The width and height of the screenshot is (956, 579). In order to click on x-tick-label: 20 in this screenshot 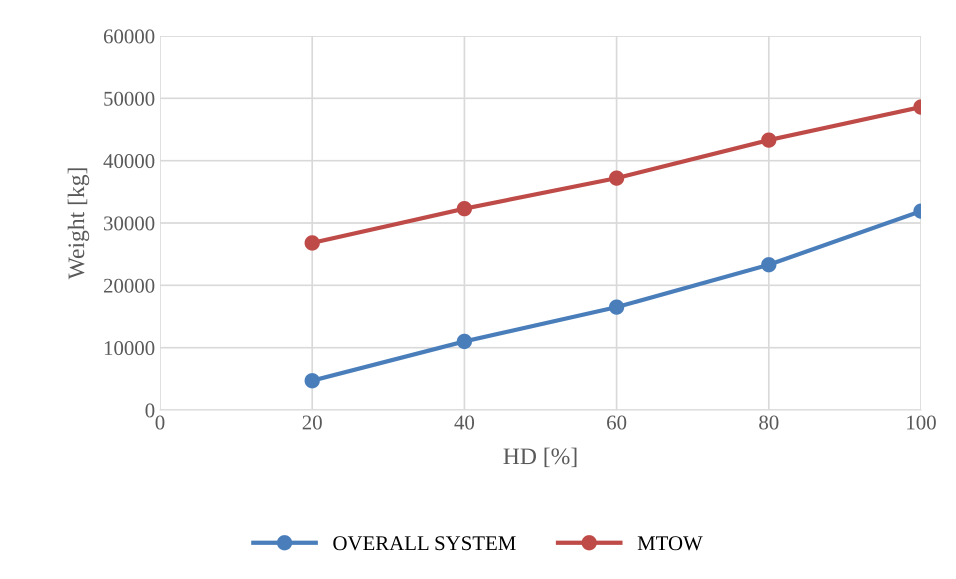, I will do `click(312, 422)`.